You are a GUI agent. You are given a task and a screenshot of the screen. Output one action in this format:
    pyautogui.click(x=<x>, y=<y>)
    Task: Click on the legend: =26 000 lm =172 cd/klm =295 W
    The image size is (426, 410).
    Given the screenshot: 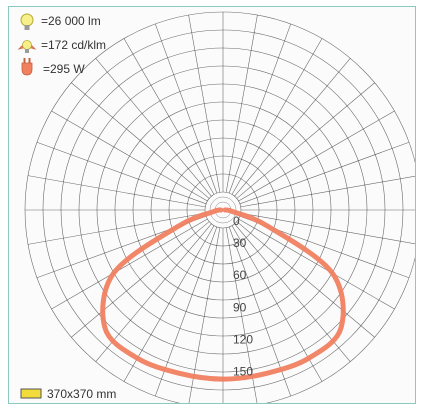 What is the action you would take?
    pyautogui.click(x=61, y=44)
    